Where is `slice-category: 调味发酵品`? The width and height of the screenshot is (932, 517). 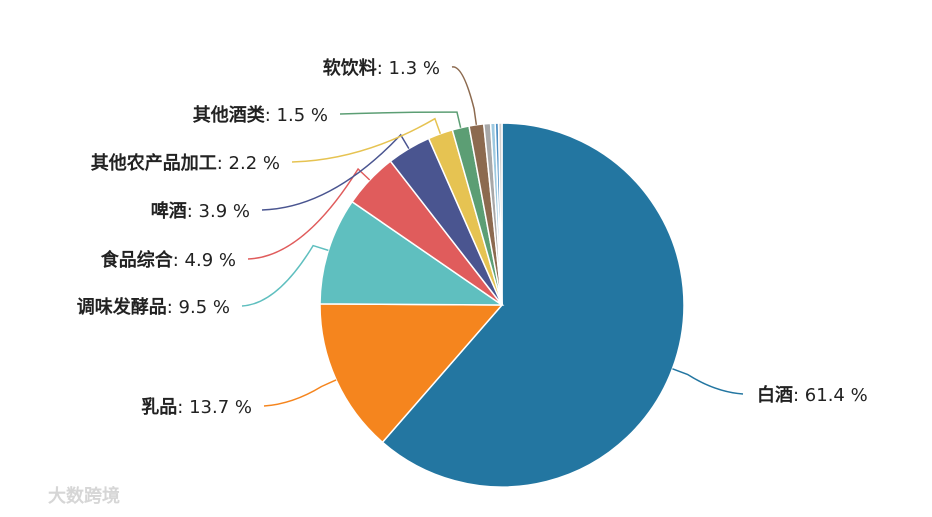
slice-category: 调味发酵品 is located at coordinates (122, 307).